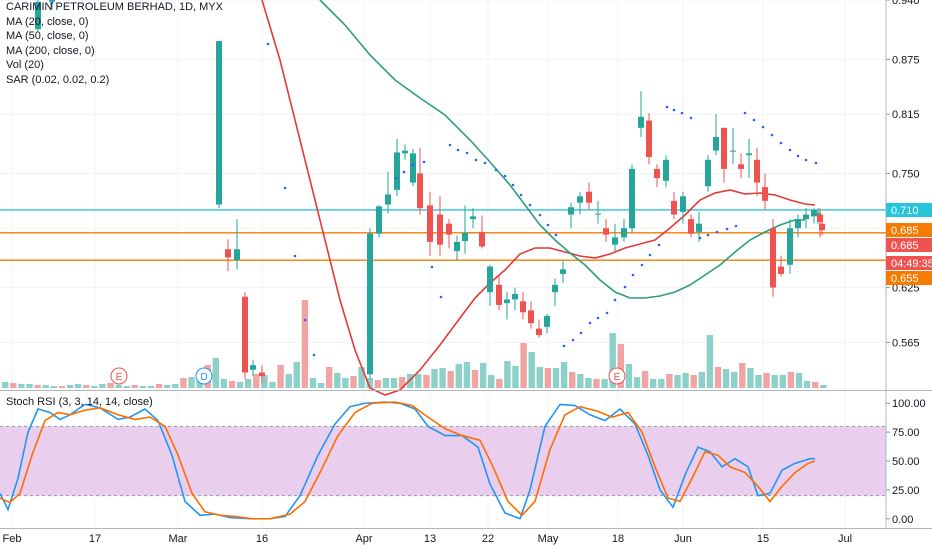  Describe the element at coordinates (909, 230) in the screenshot. I see `price-label-box` at that location.